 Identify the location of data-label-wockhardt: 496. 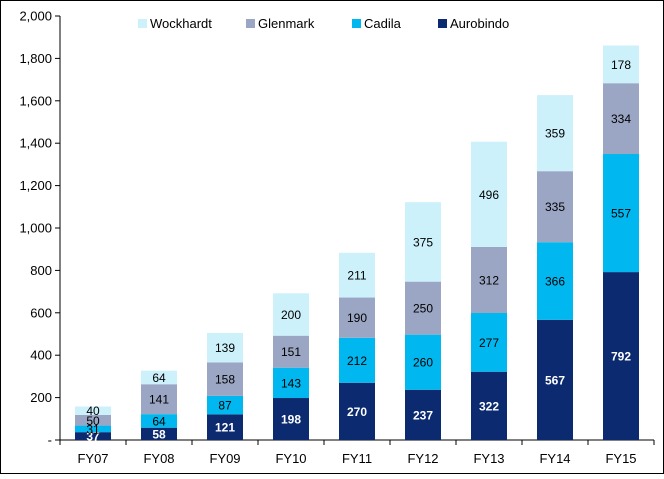
(489, 195).